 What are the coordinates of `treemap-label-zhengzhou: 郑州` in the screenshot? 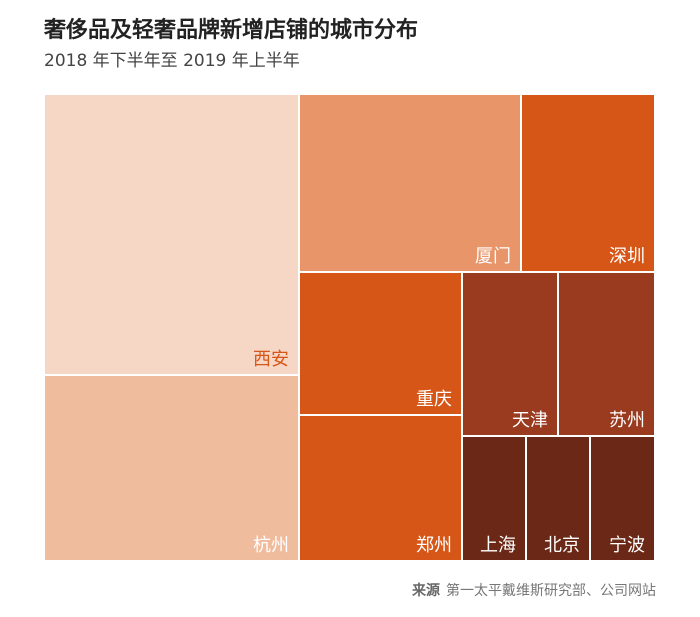 It's located at (434, 545).